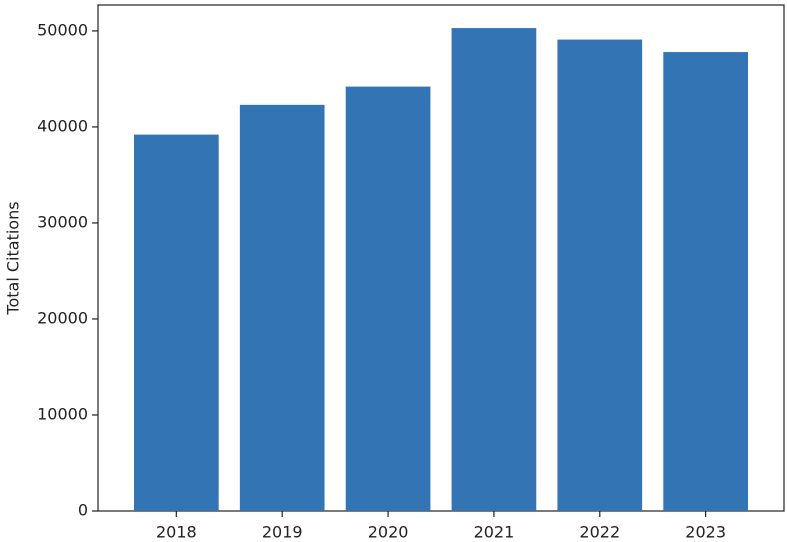 The image size is (787, 542). I want to click on y-tick-label: 40000, so click(62, 125).